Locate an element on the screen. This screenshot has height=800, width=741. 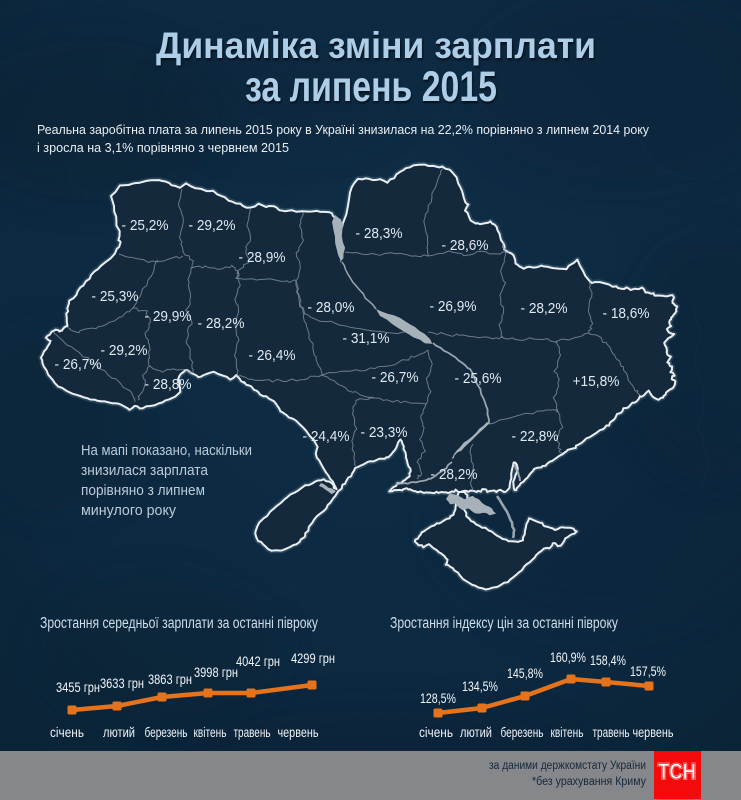
svg-text: 3863 грн is located at coordinates (170, 679).